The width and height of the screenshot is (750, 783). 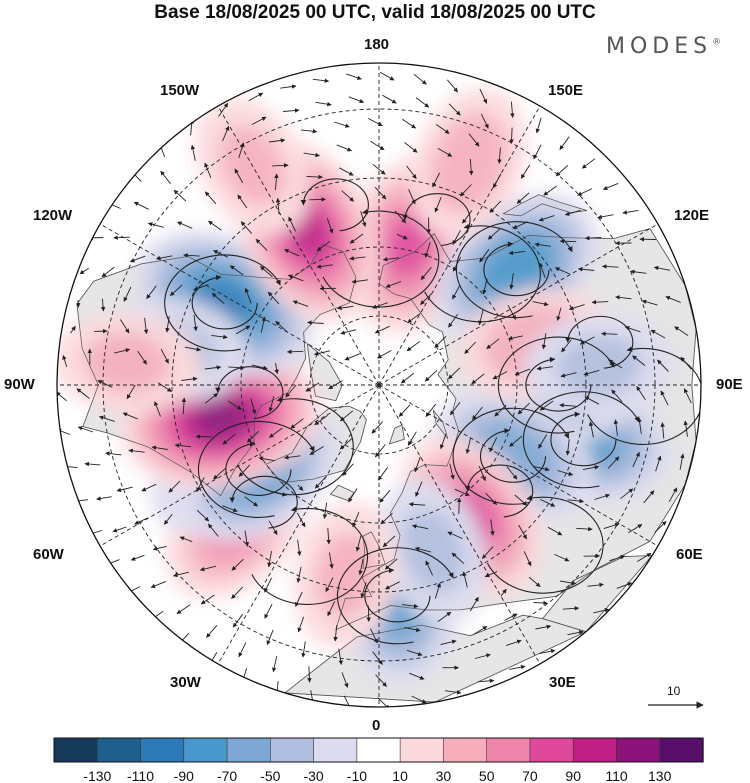 I want to click on lon-label-60w: 60W, so click(x=48, y=554).